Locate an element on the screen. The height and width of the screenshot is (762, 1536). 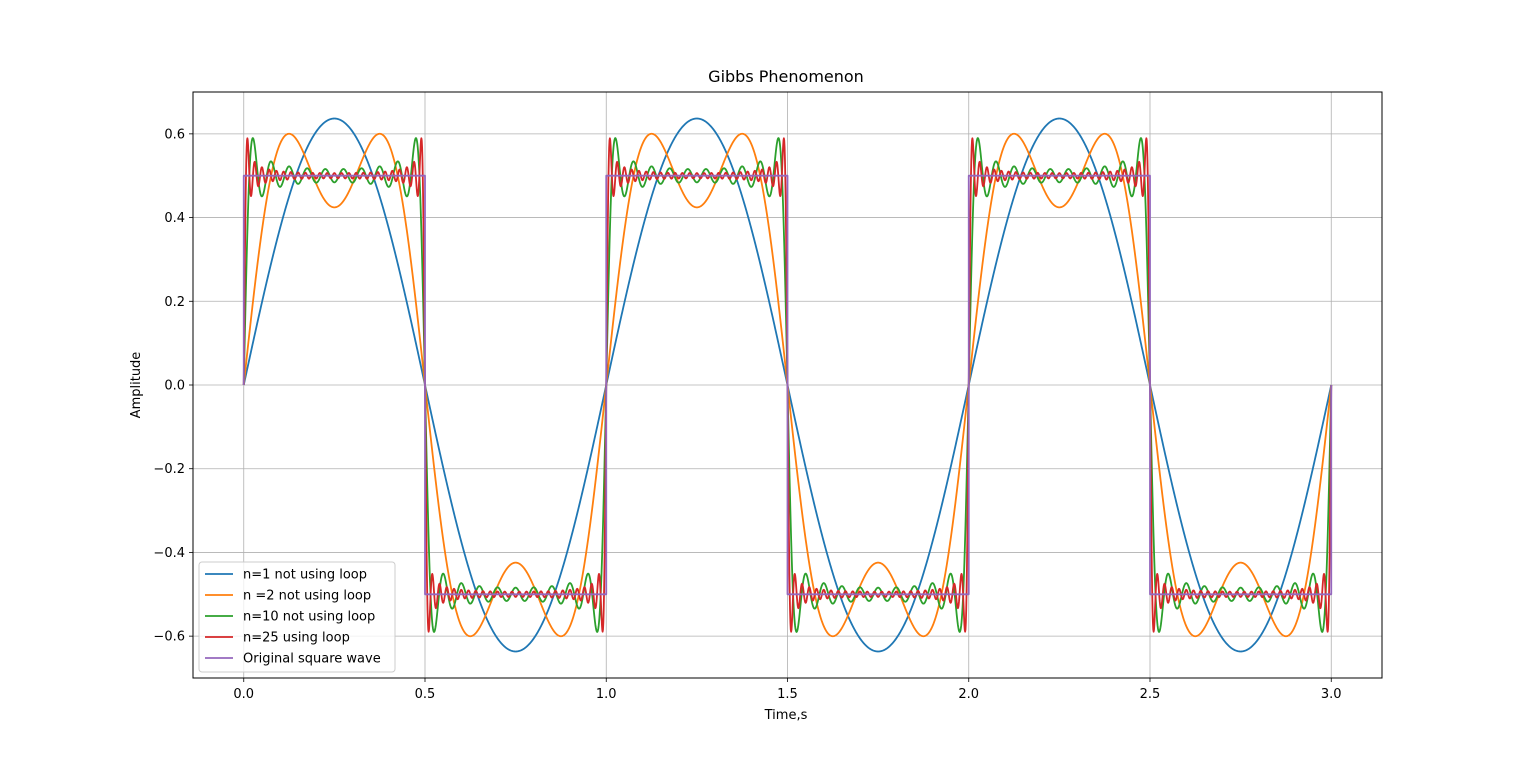
legend-frame is located at coordinates (297, 617).